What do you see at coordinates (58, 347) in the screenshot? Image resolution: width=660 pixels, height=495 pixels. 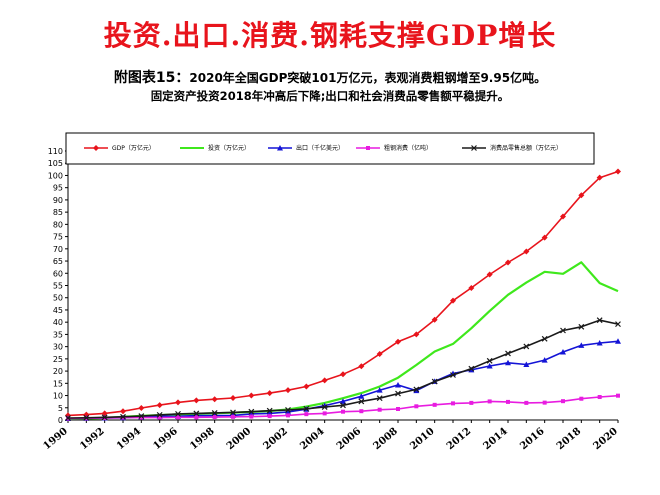 I see `y-tick-label: 30` at bounding box center [58, 347].